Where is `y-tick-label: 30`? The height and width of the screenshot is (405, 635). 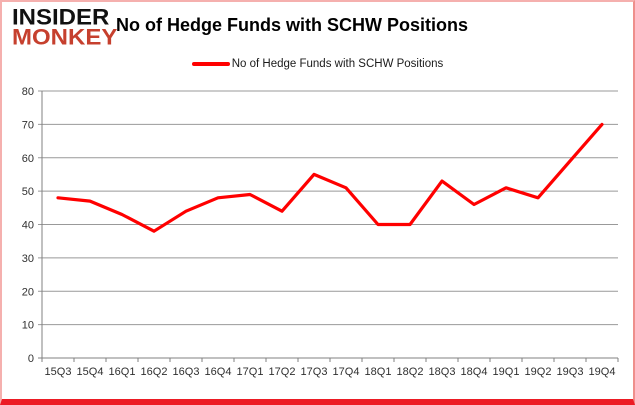 y-tick-label: 30 is located at coordinates (28, 259).